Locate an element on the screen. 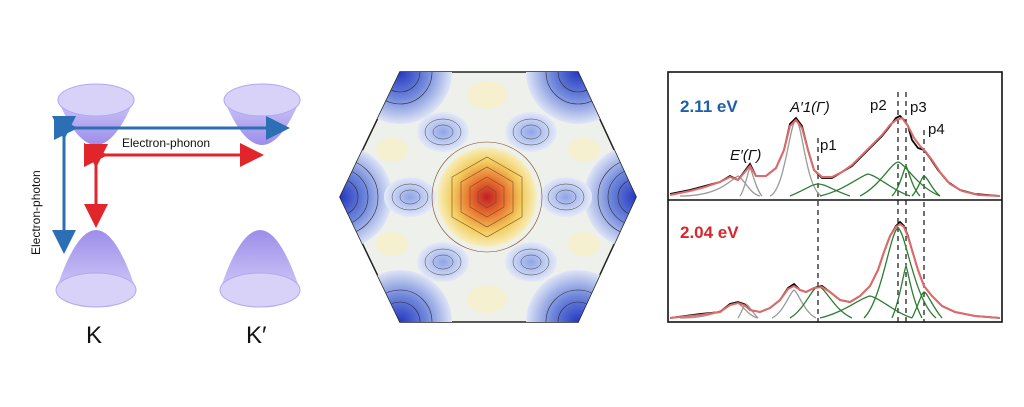 This screenshot has height=407, width=1024. electron-phonon-label: Electron-phonon is located at coordinates (166, 143).